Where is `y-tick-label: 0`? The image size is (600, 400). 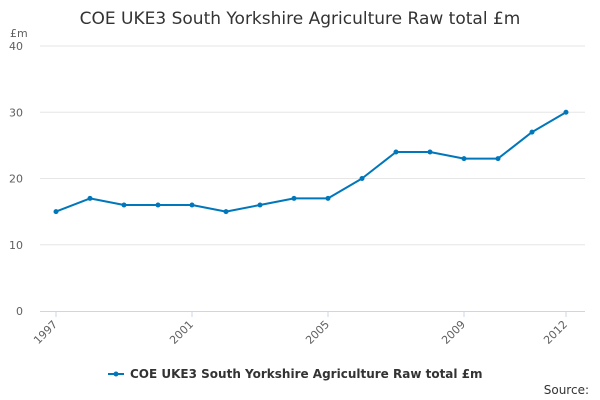
y-tick-label: 0 is located at coordinates (19, 311).